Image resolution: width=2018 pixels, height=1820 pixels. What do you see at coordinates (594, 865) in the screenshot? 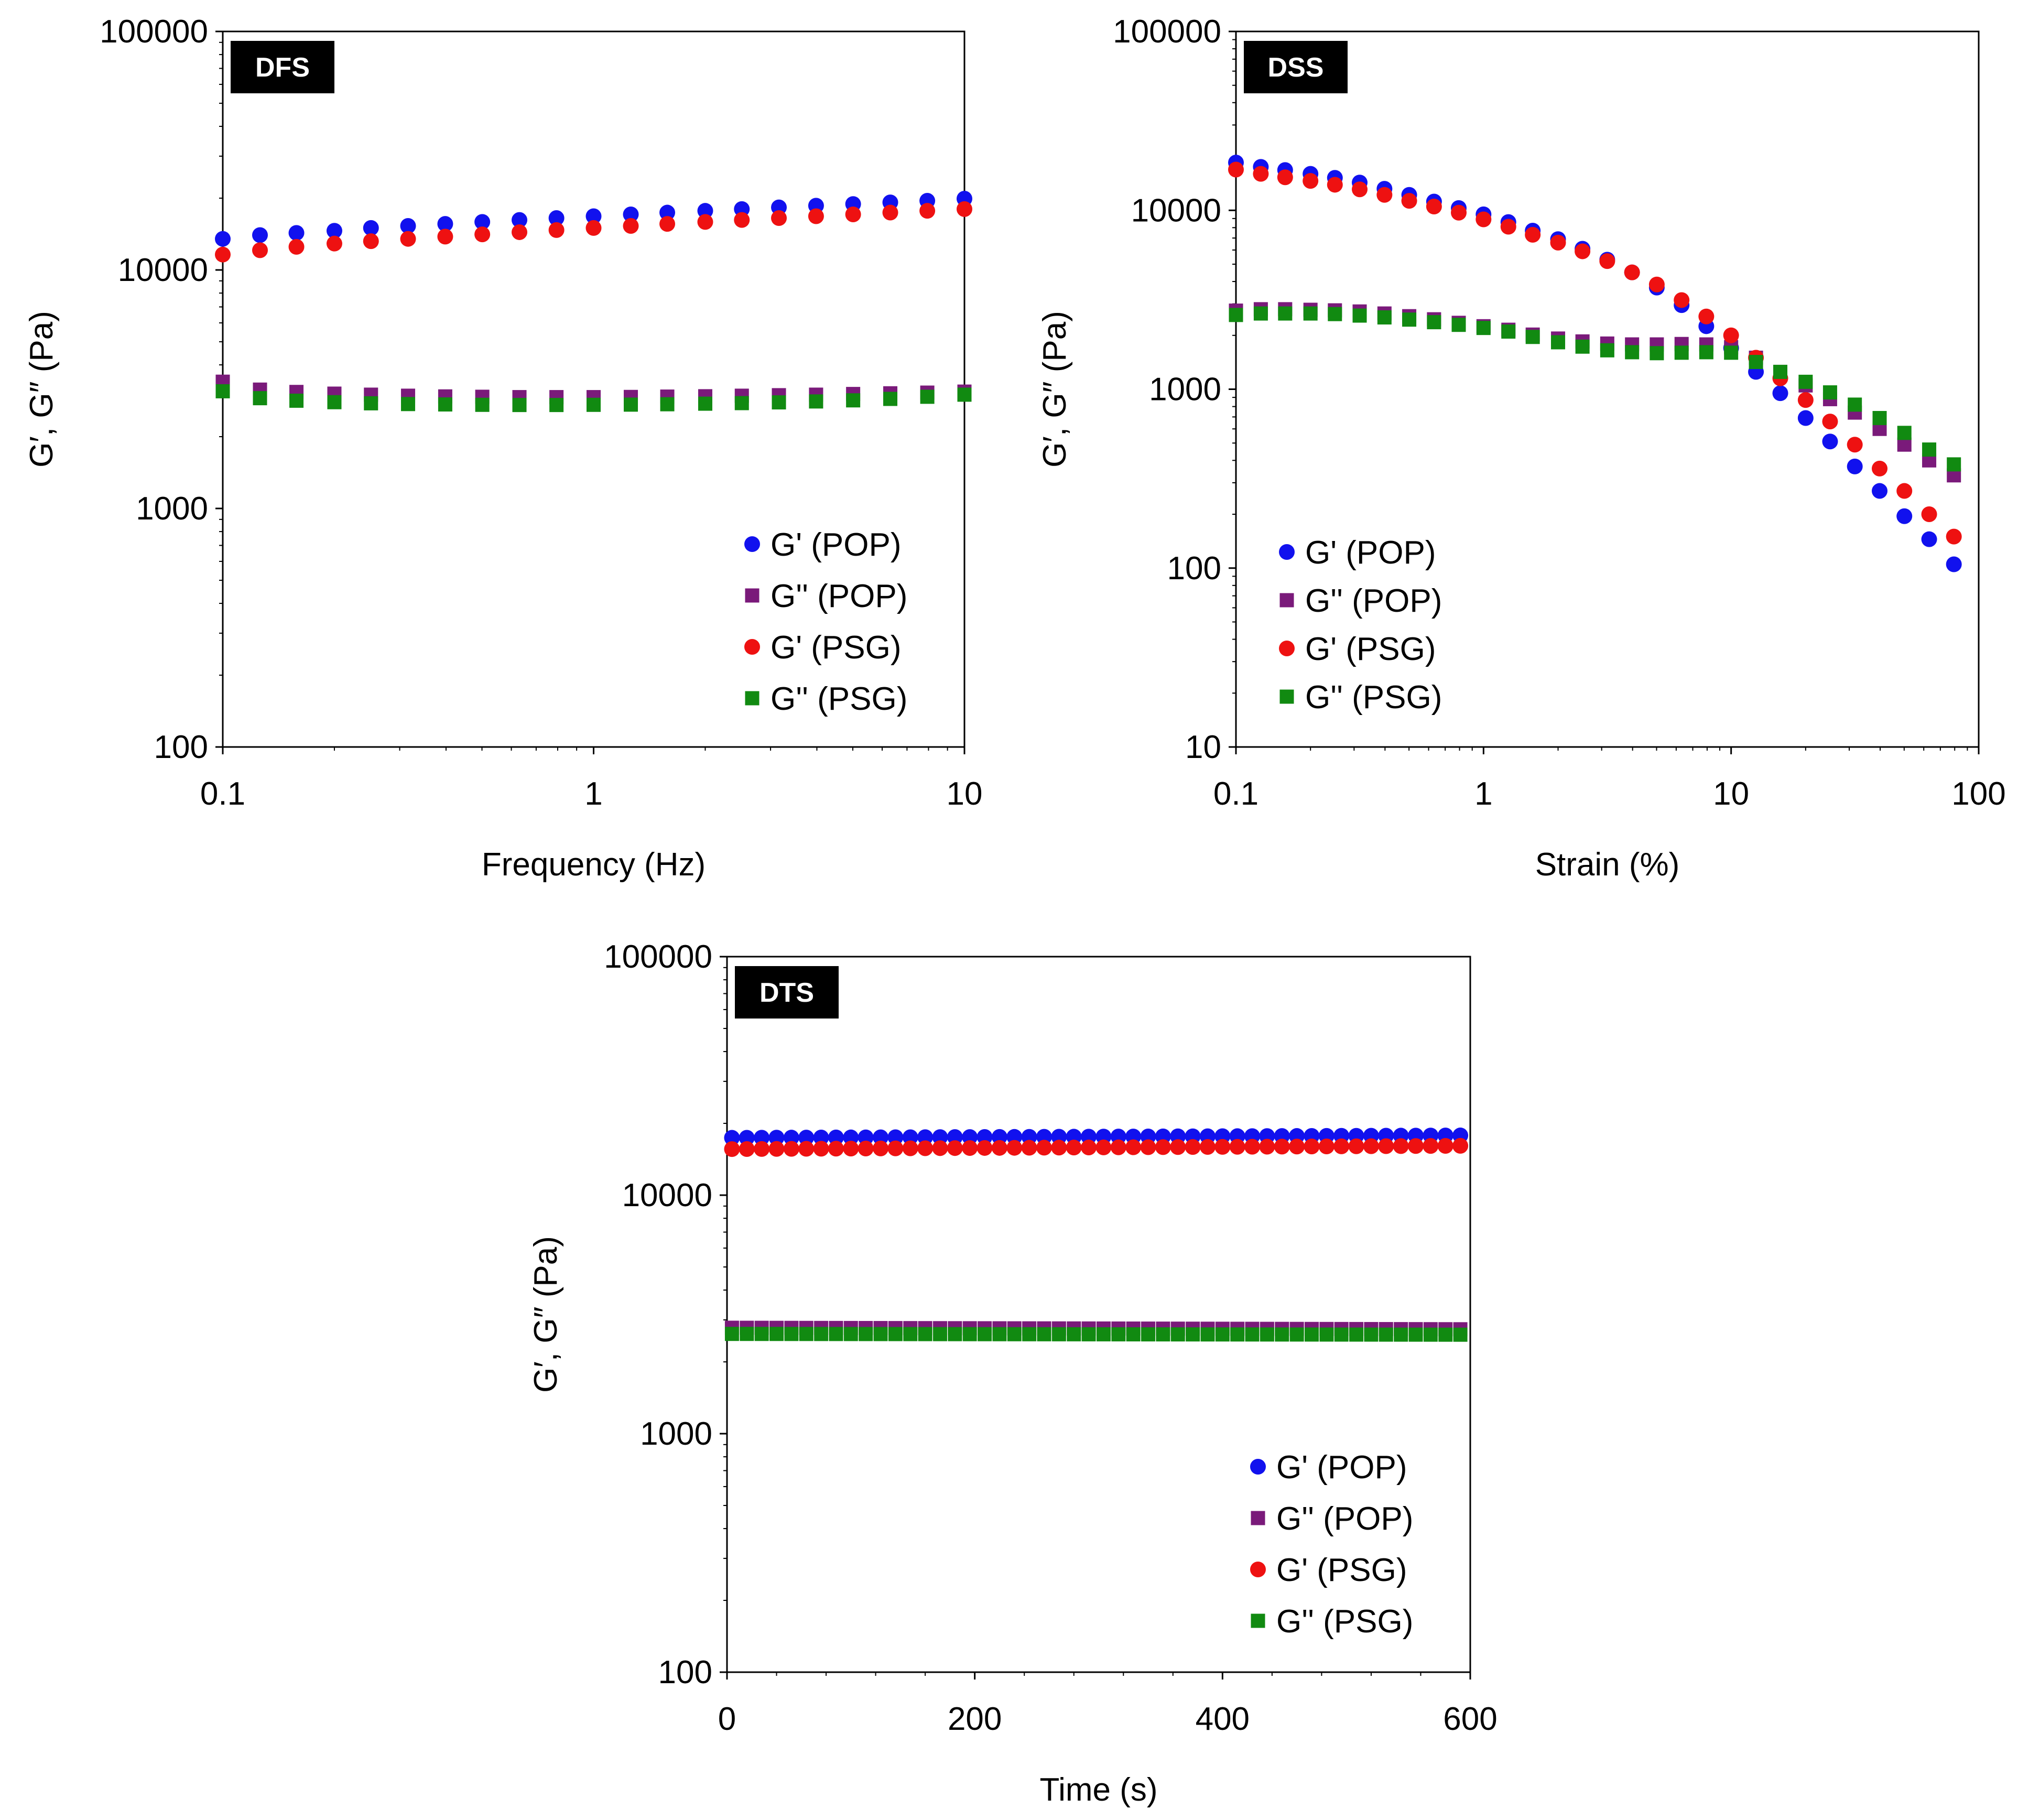
I see `x-axis-title: Frequency (Hz)` at bounding box center [594, 865].